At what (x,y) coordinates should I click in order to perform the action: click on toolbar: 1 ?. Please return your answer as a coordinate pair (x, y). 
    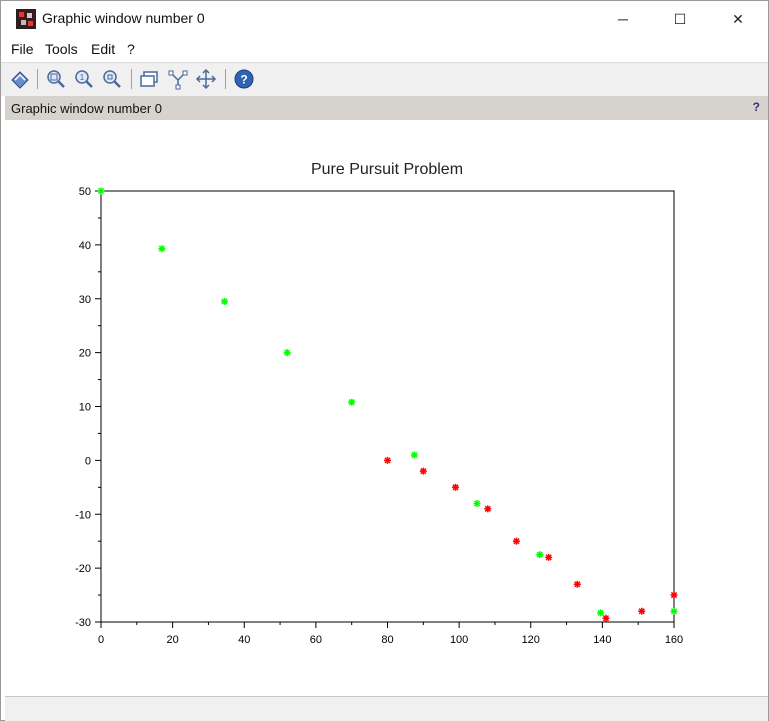
    Looking at the image, I should click on (384, 79).